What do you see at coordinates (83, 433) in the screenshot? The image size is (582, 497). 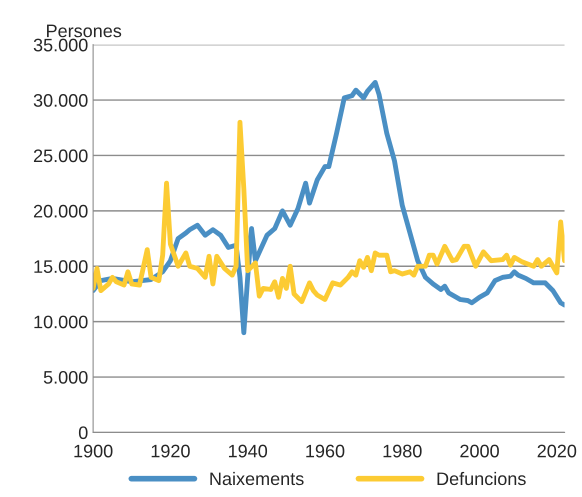 I see `y-tick-label: 0` at bounding box center [83, 433].